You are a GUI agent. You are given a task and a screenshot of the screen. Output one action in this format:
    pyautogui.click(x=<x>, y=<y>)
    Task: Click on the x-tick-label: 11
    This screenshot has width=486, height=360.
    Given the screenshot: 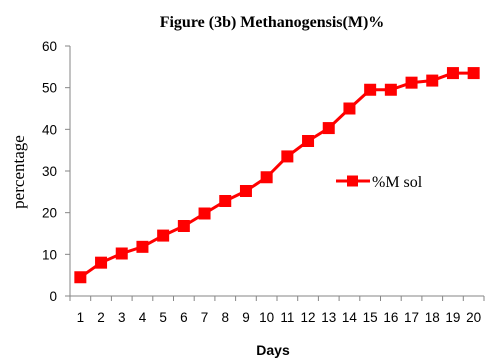 What is the action you would take?
    pyautogui.click(x=287, y=317)
    